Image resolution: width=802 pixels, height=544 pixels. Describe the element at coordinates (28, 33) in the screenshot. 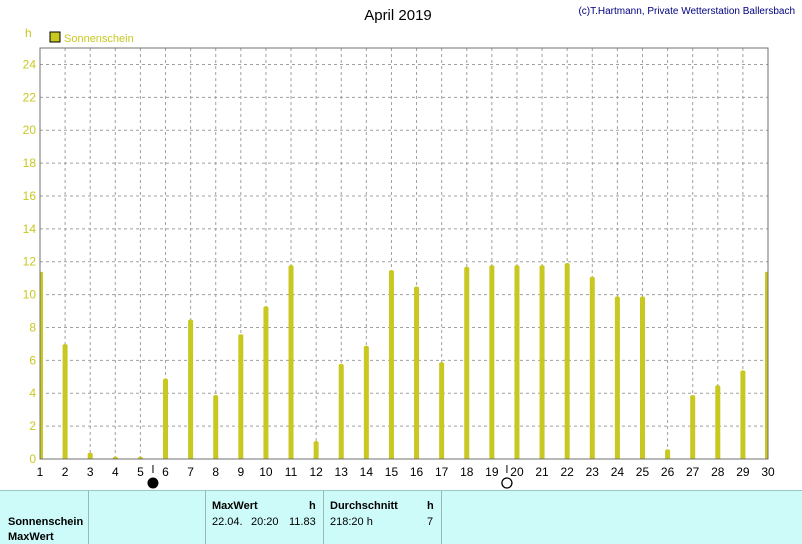

I see `y-unit-label: h` at that location.